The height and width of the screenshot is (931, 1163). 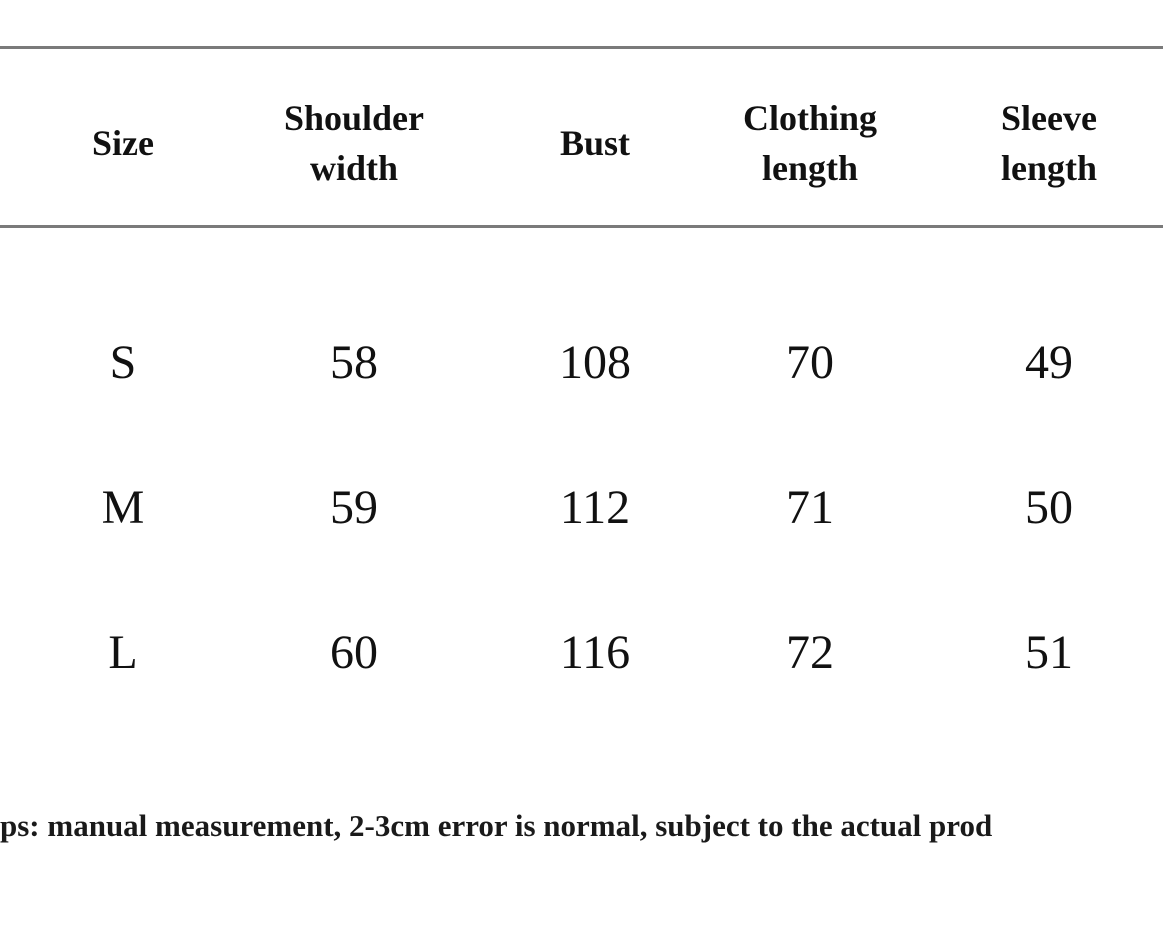 What do you see at coordinates (354, 507) in the screenshot?
I see `table-cell: 59` at bounding box center [354, 507].